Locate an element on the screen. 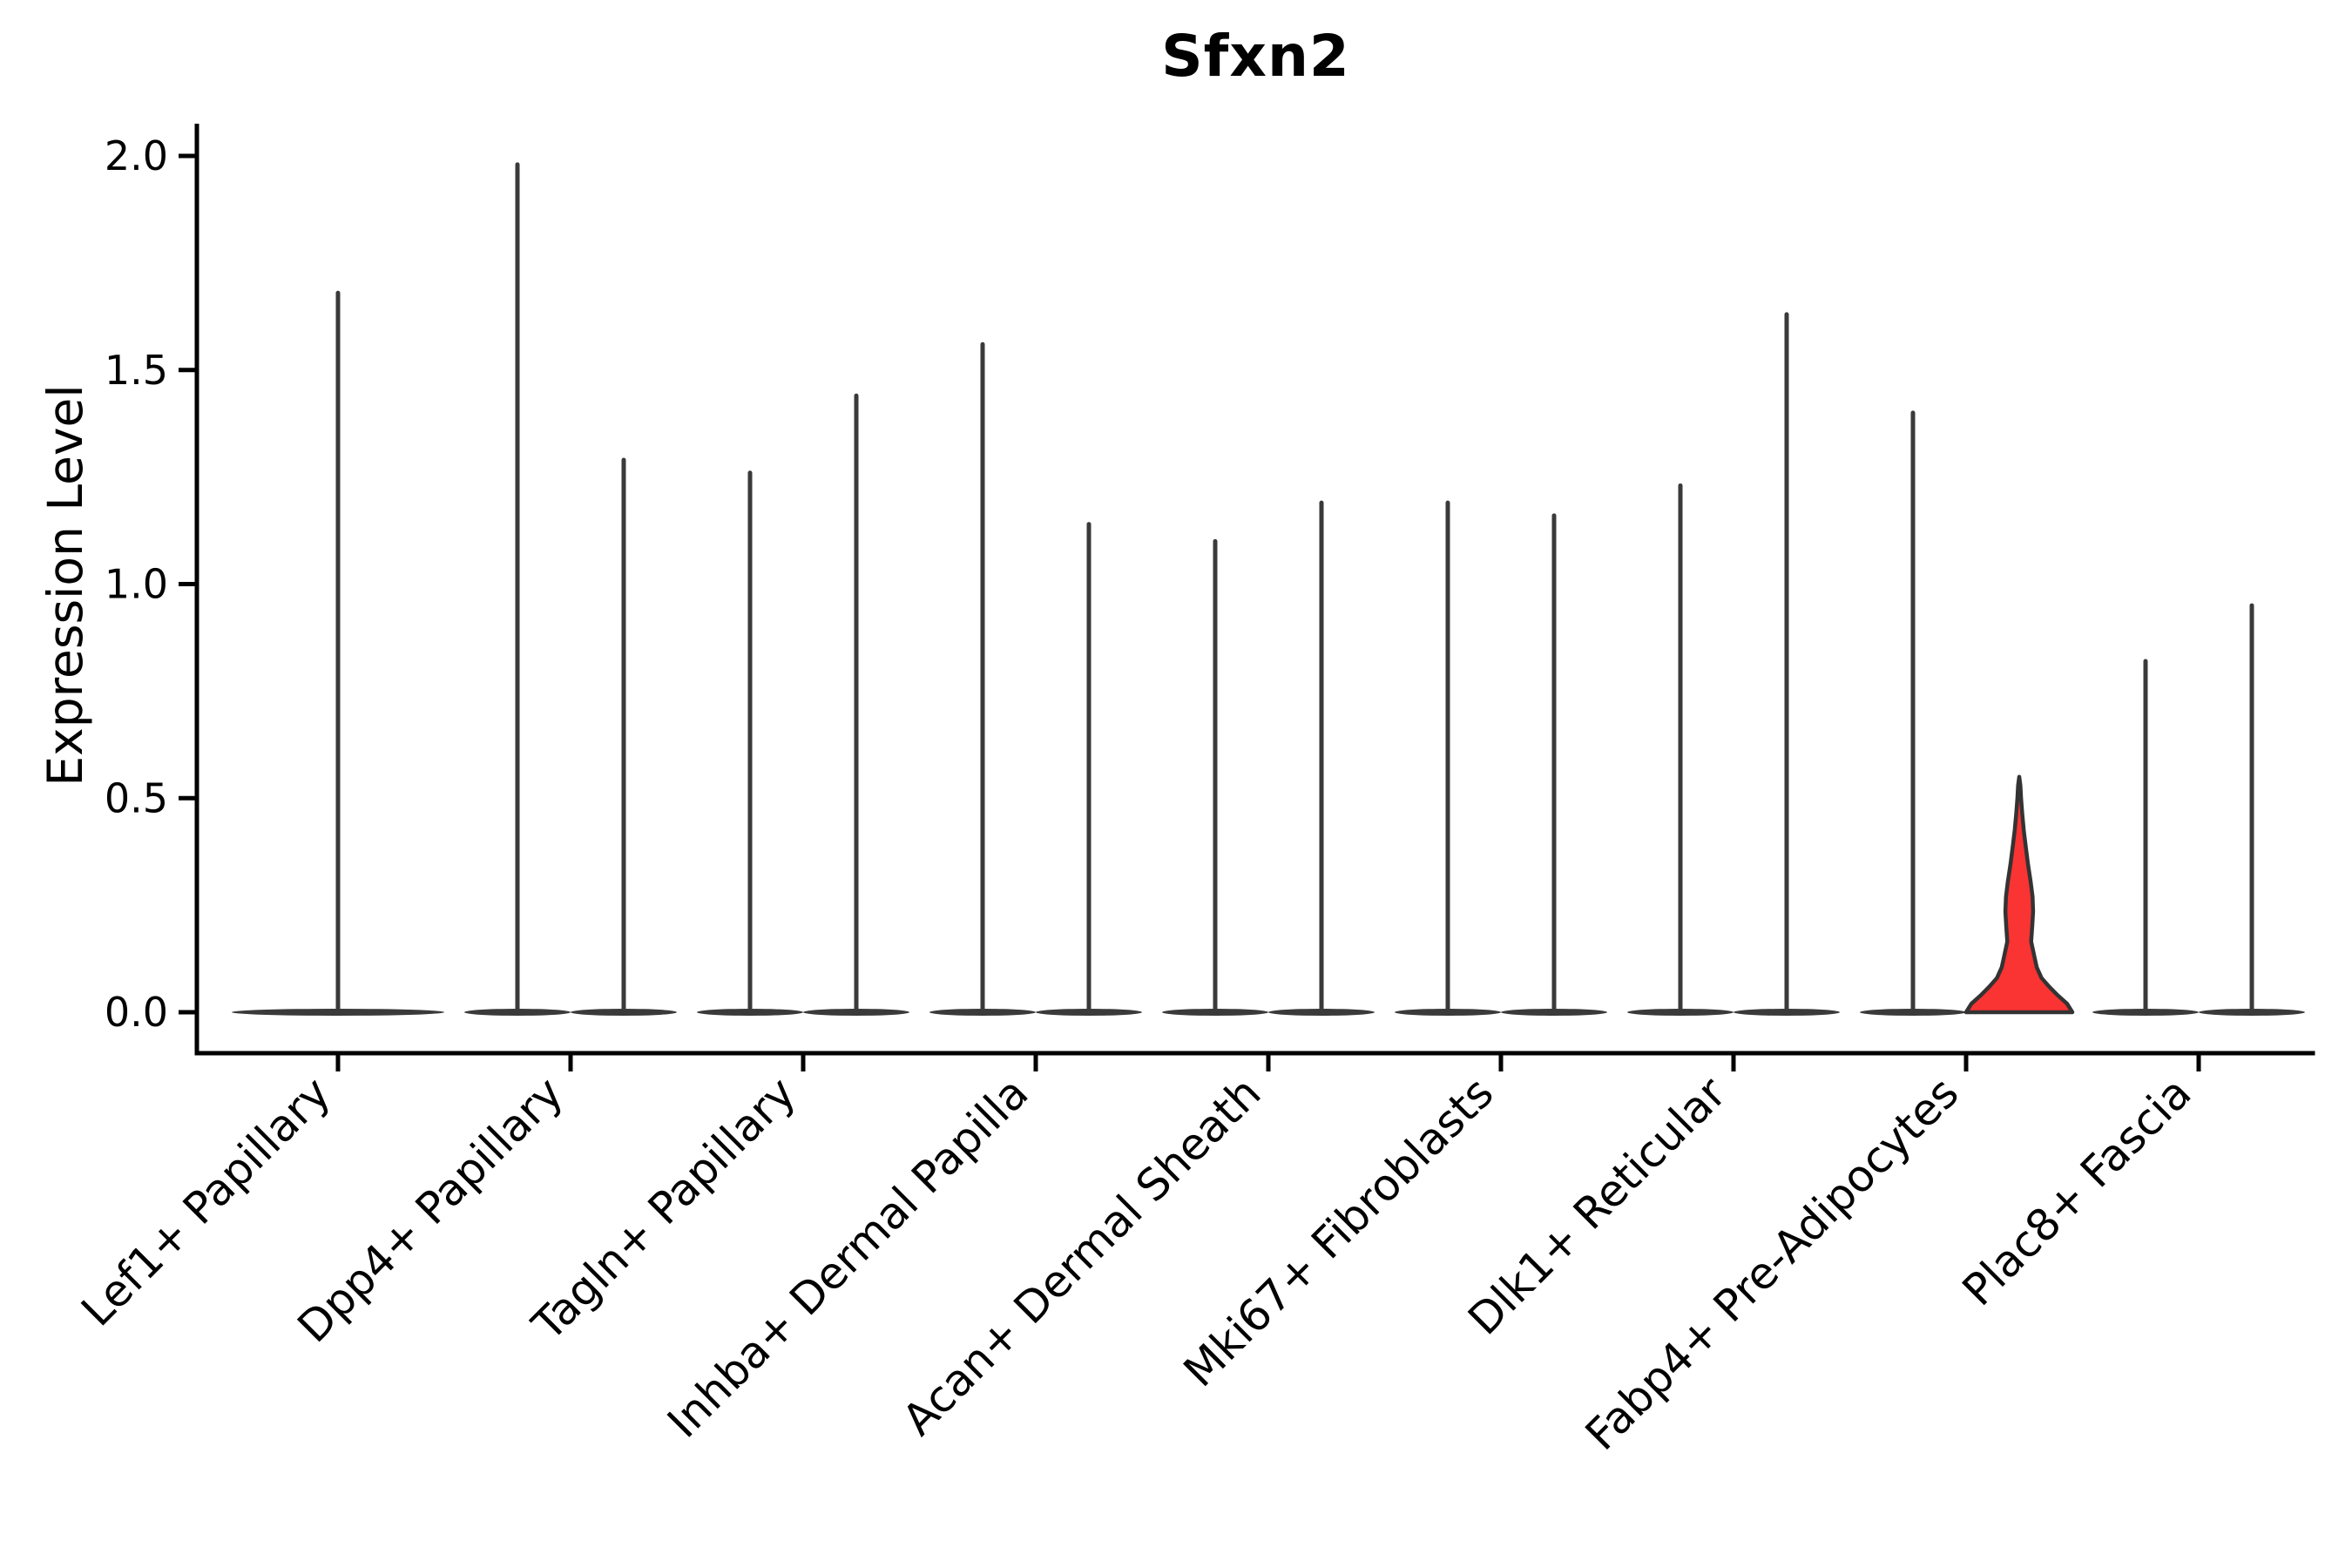 The height and width of the screenshot is (1568, 2352). chart-title: Sfxn2 is located at coordinates (1255, 56).